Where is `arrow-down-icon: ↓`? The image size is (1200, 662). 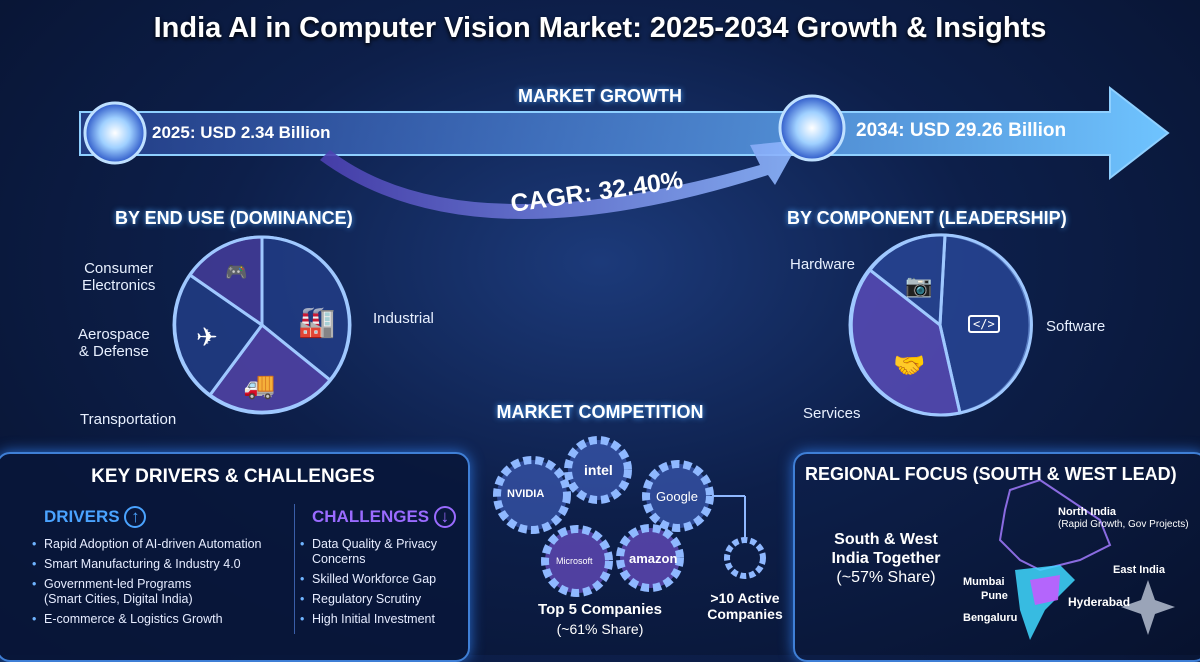
arrow-down-icon: ↓ is located at coordinates (444, 517).